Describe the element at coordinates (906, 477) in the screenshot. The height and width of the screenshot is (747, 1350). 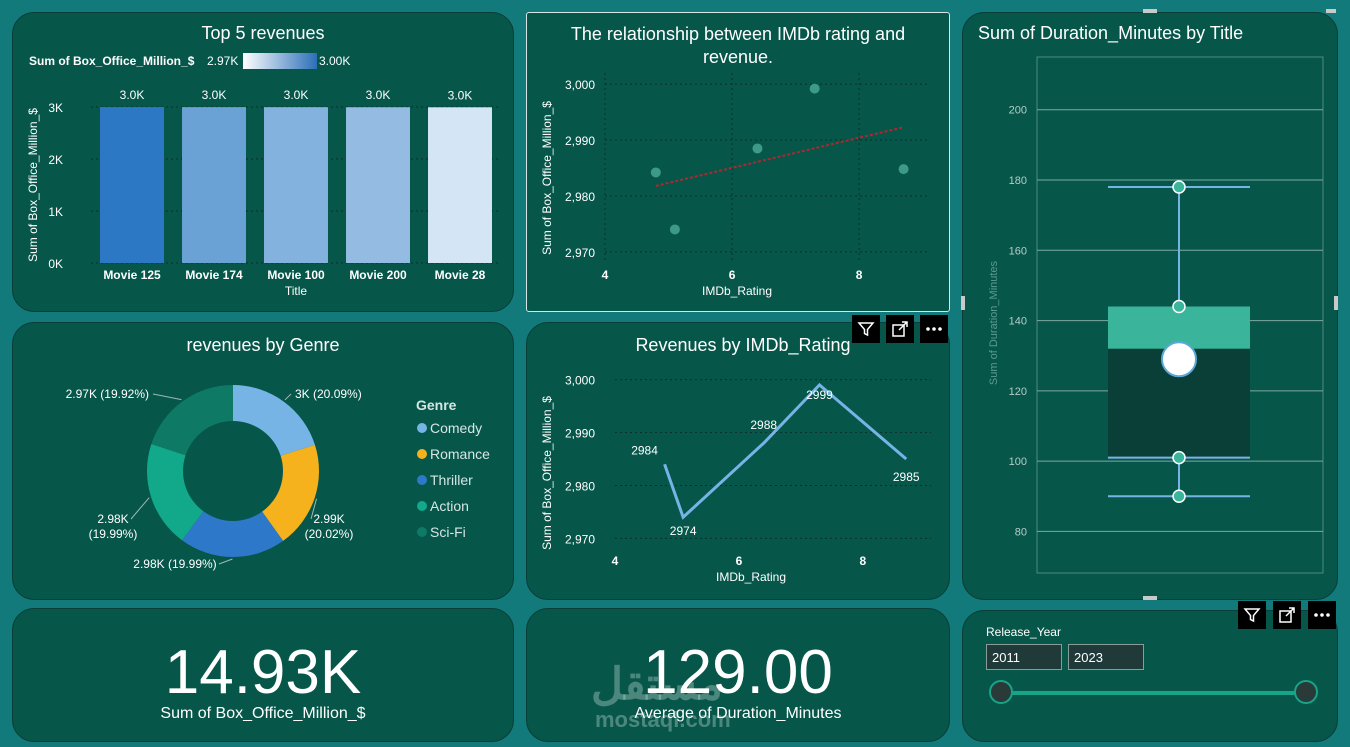
I see `point-data-label: 2985` at that location.